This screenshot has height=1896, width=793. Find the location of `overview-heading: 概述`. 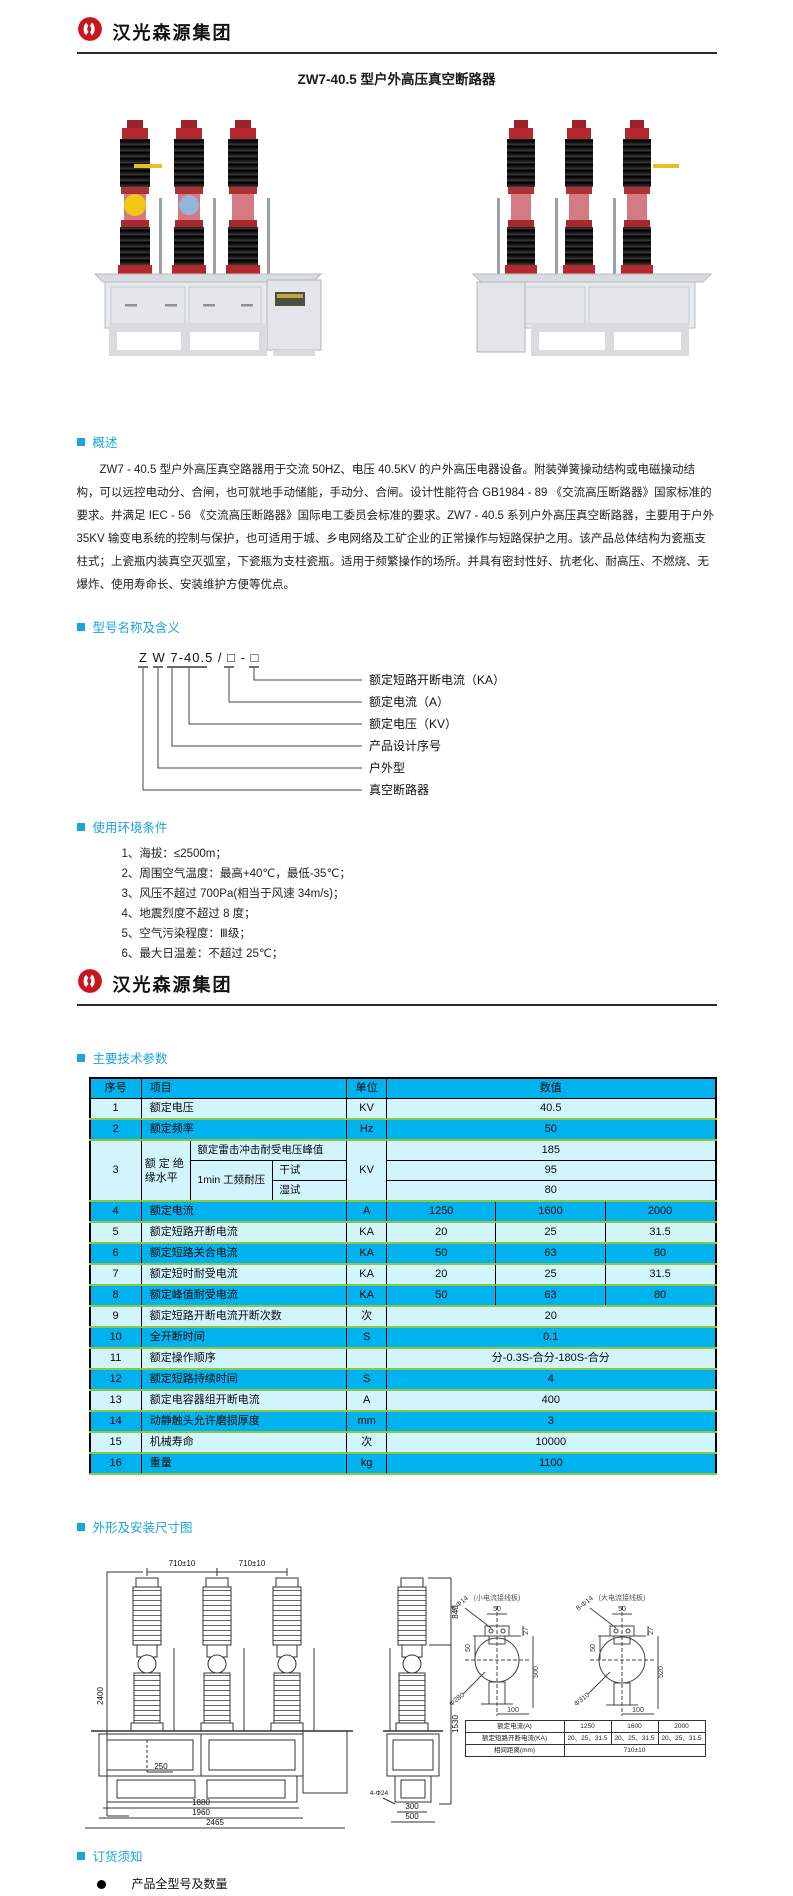

overview-heading: 概述 is located at coordinates (105, 443).